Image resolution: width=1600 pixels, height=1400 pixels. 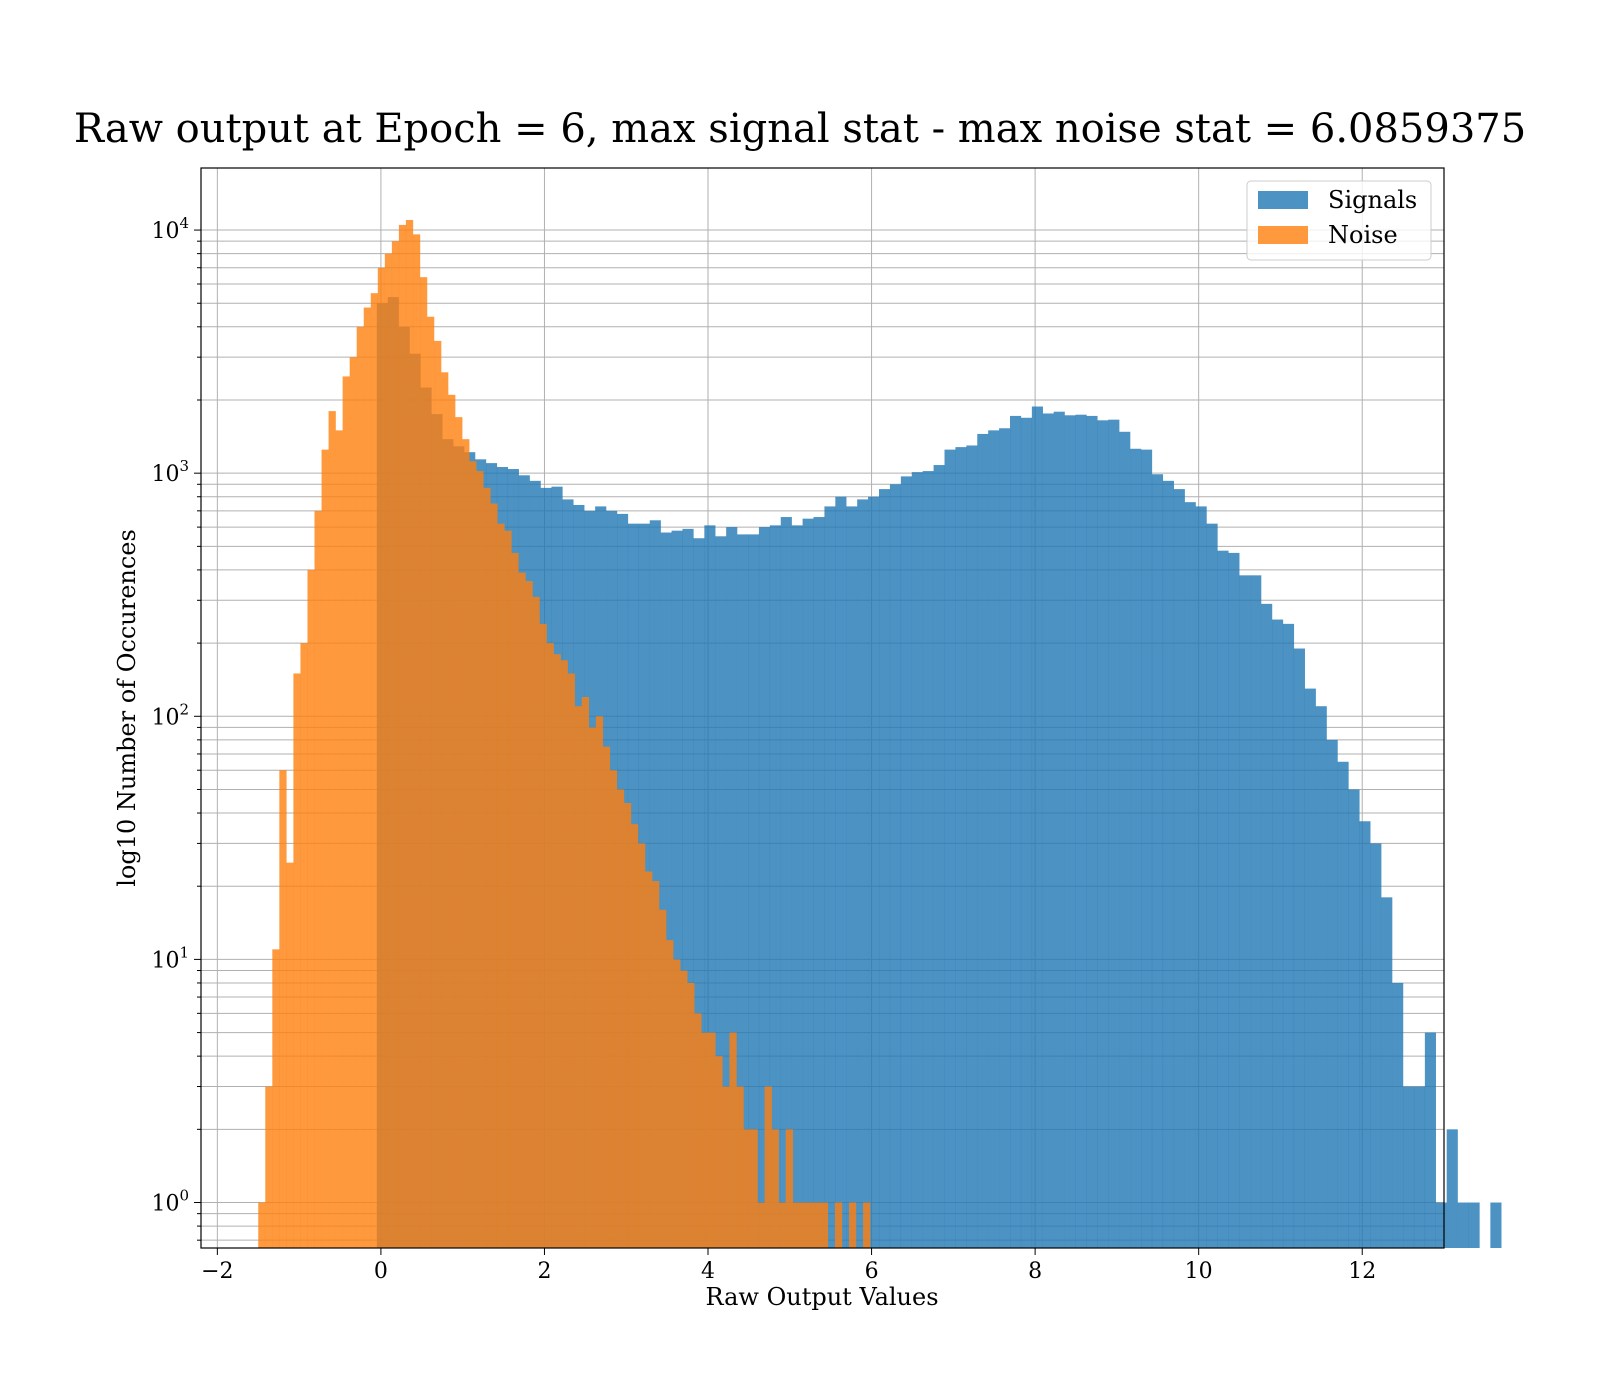 I want to click on y-axis-label: log10 Number of Occurences, so click(x=127, y=708).